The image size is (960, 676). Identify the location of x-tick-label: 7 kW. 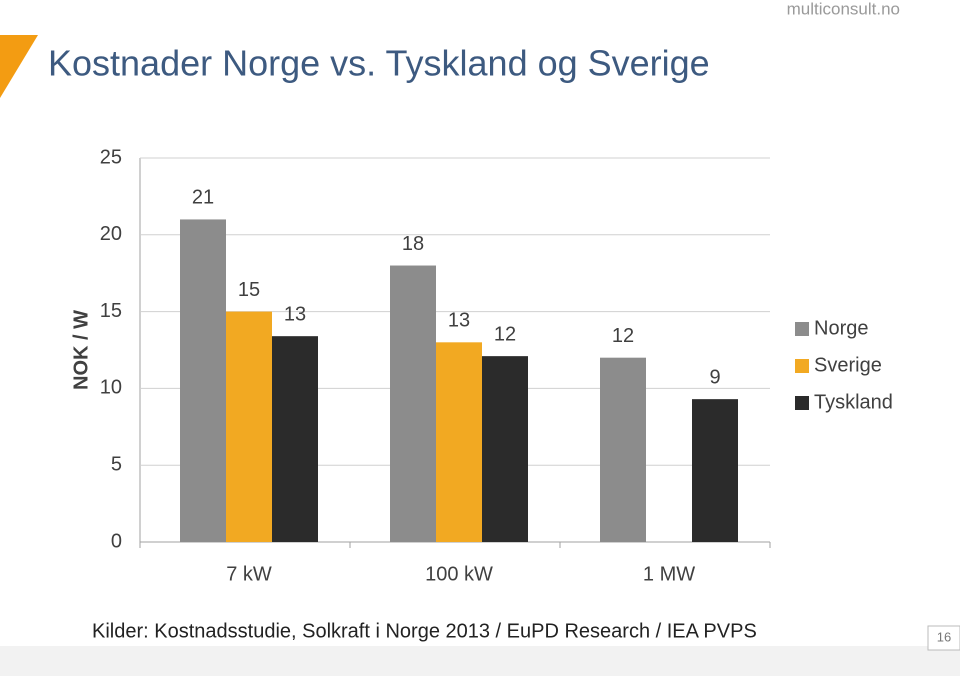
(249, 574).